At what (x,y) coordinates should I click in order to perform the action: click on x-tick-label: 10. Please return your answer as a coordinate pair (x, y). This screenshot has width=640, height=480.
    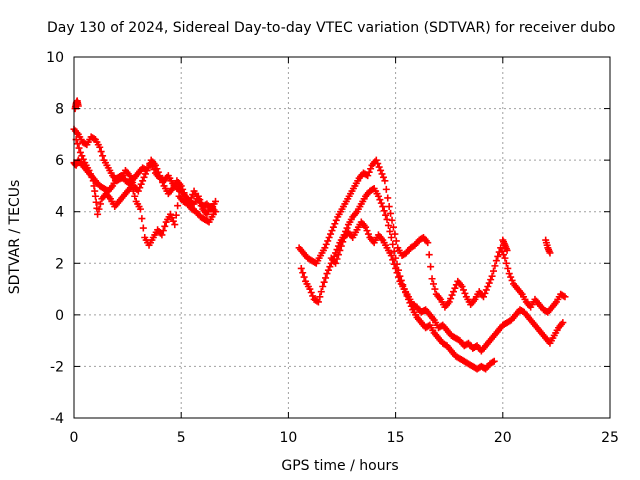
    Looking at the image, I should click on (288, 438).